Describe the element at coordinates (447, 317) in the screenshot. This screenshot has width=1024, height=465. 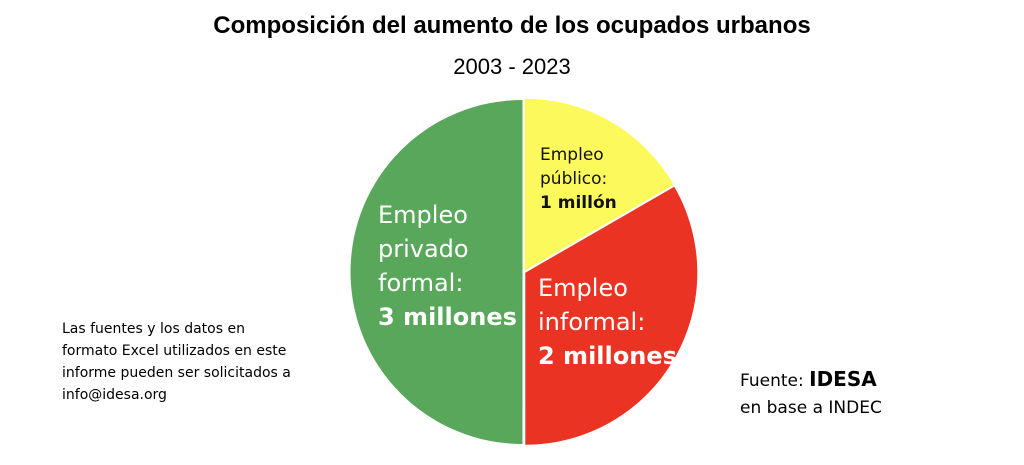
I see `slice-value-label: 3 millones` at that location.